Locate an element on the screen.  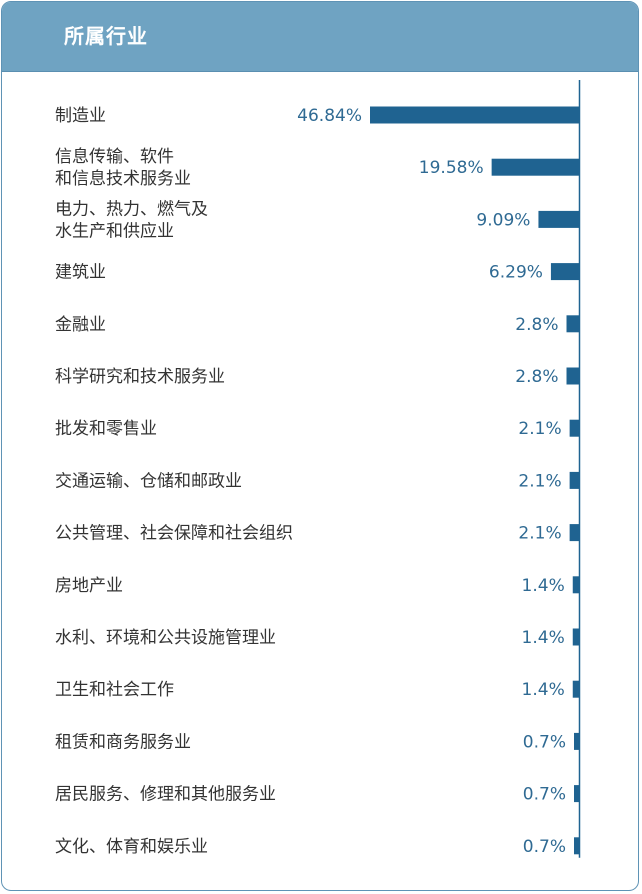
category-label: 交通运输、仓储和邮政业 is located at coordinates (148, 481).